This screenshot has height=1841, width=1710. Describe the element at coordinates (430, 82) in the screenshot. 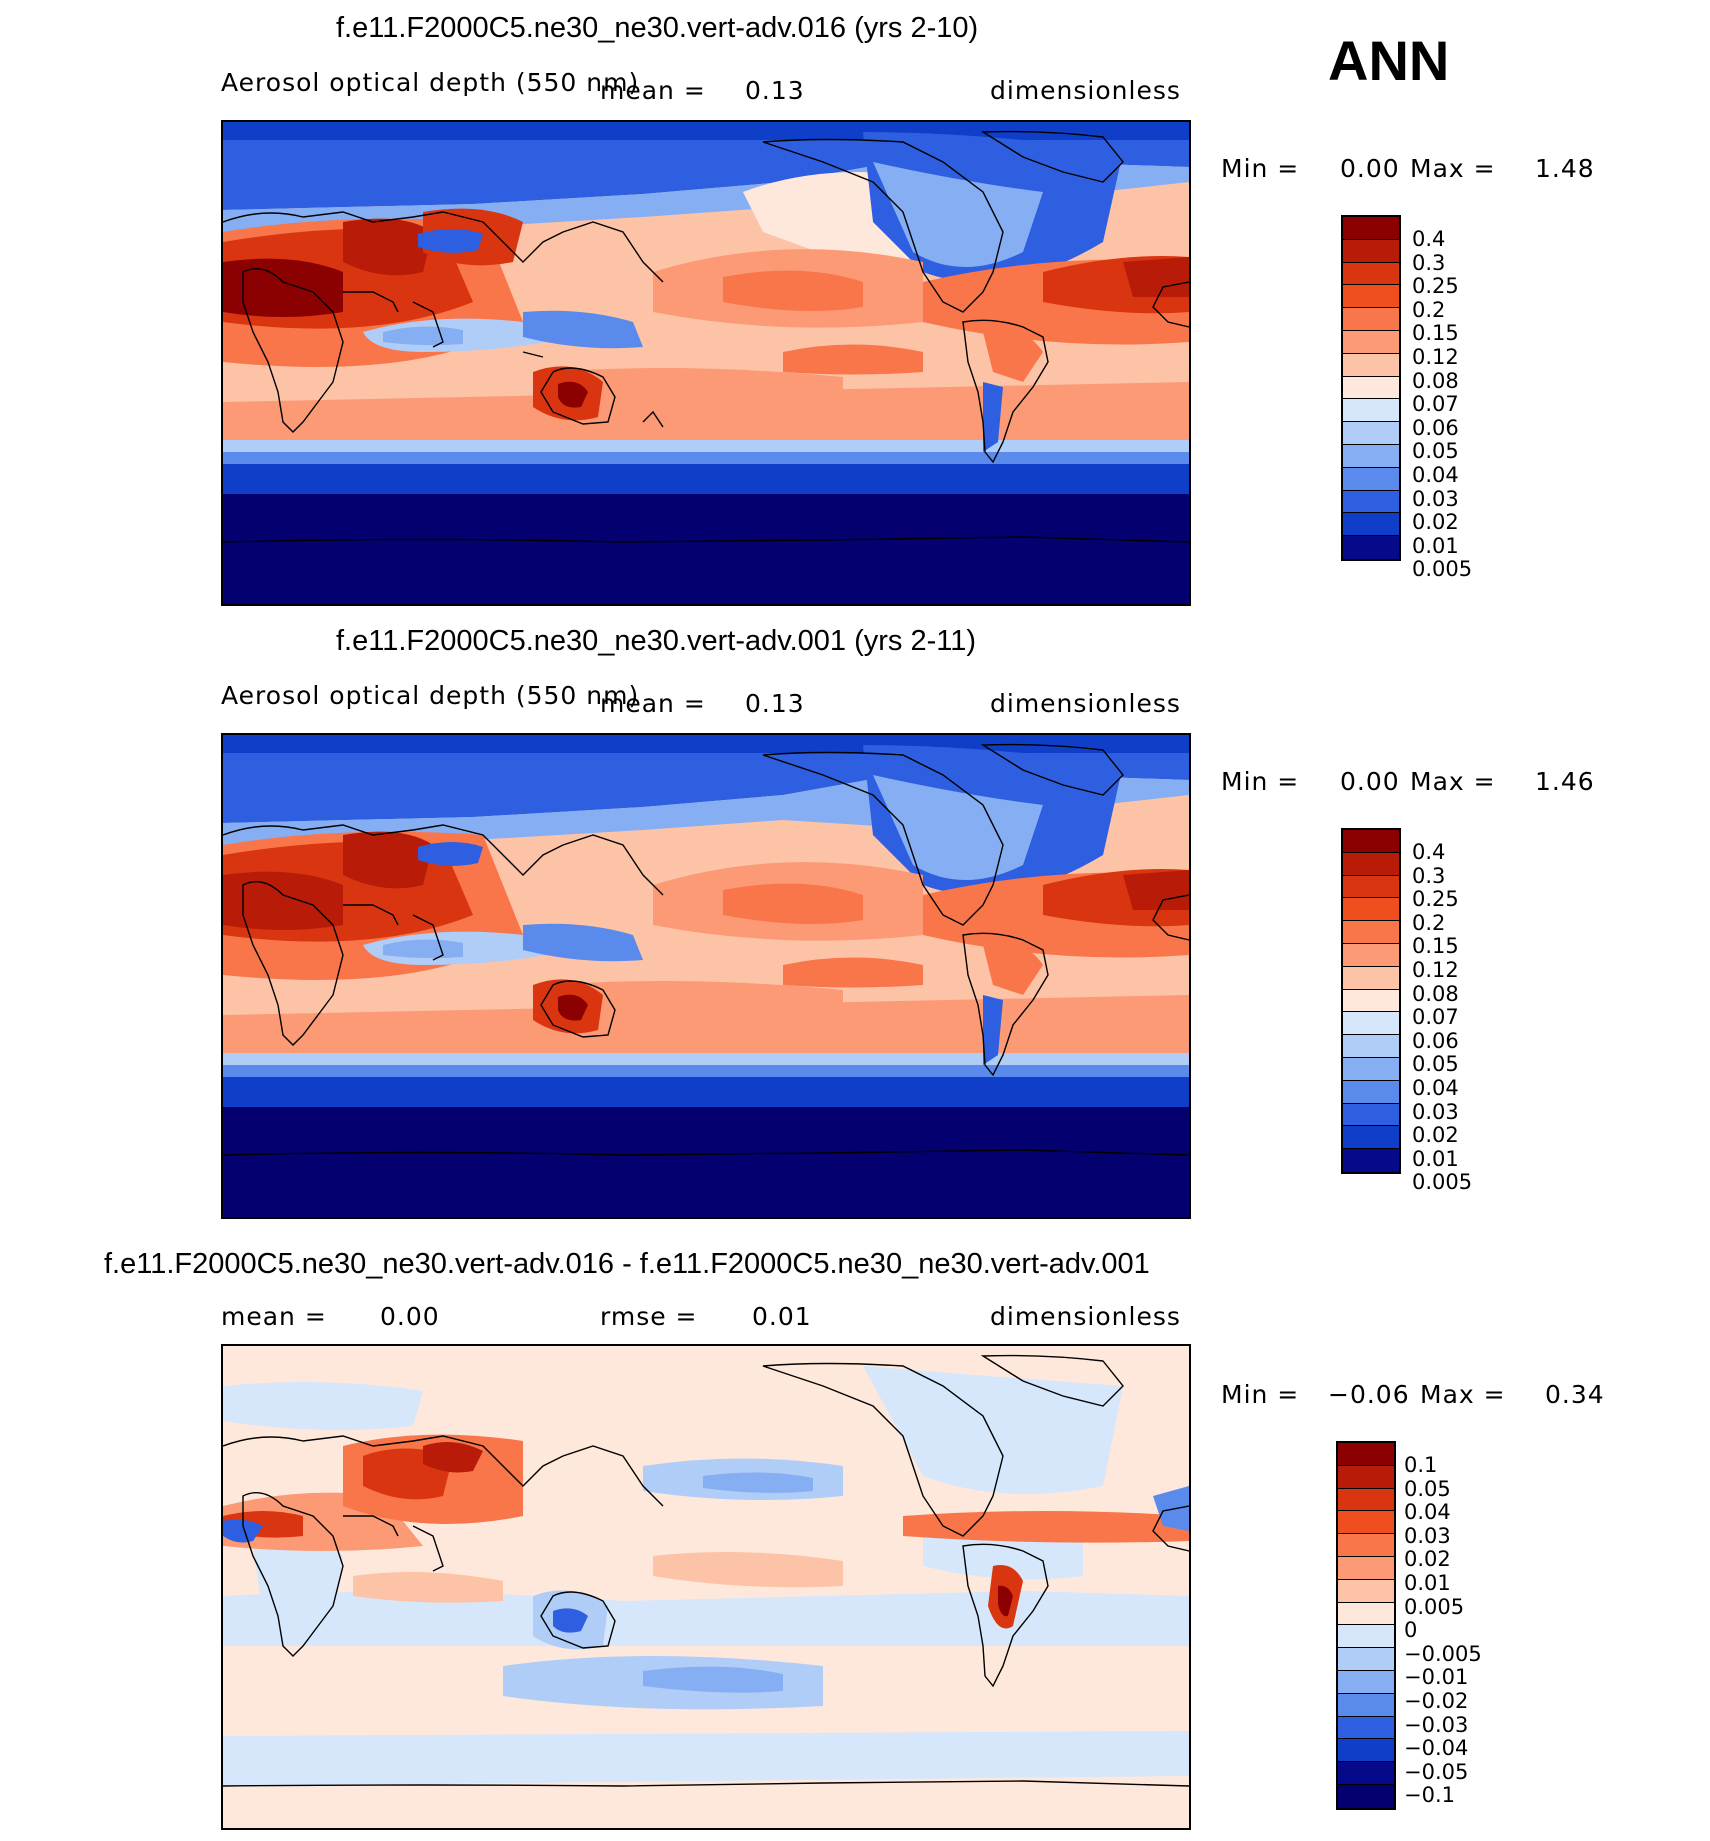

I see `panel1-variable: Aerosol optical depth (550 nm)` at that location.